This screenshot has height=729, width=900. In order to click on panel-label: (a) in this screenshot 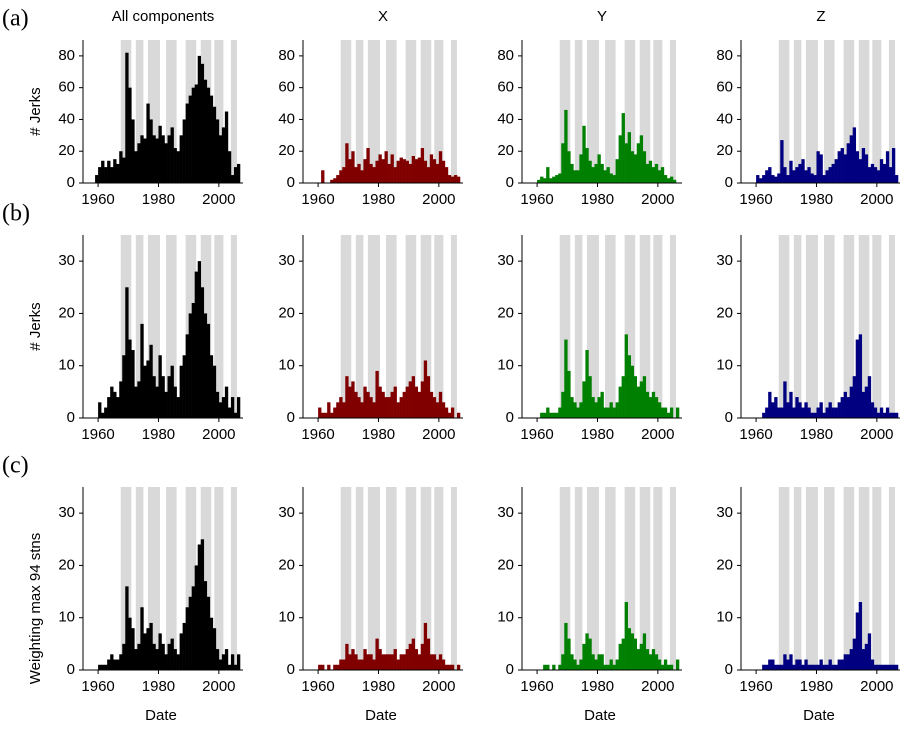, I will do `click(15, 19)`.